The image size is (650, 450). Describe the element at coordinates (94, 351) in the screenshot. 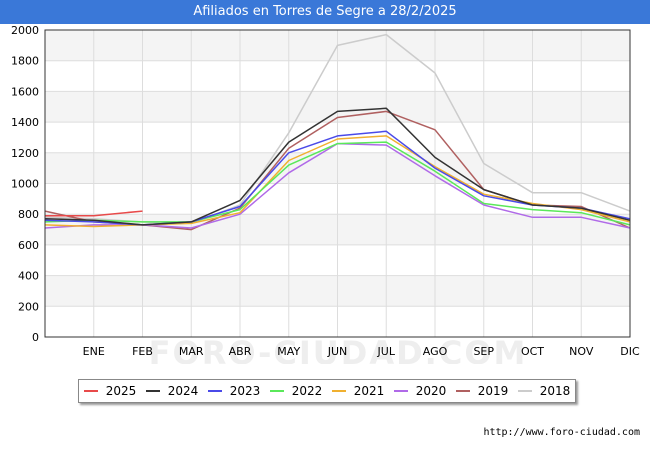

I see `x-tick-label: ENE` at that location.